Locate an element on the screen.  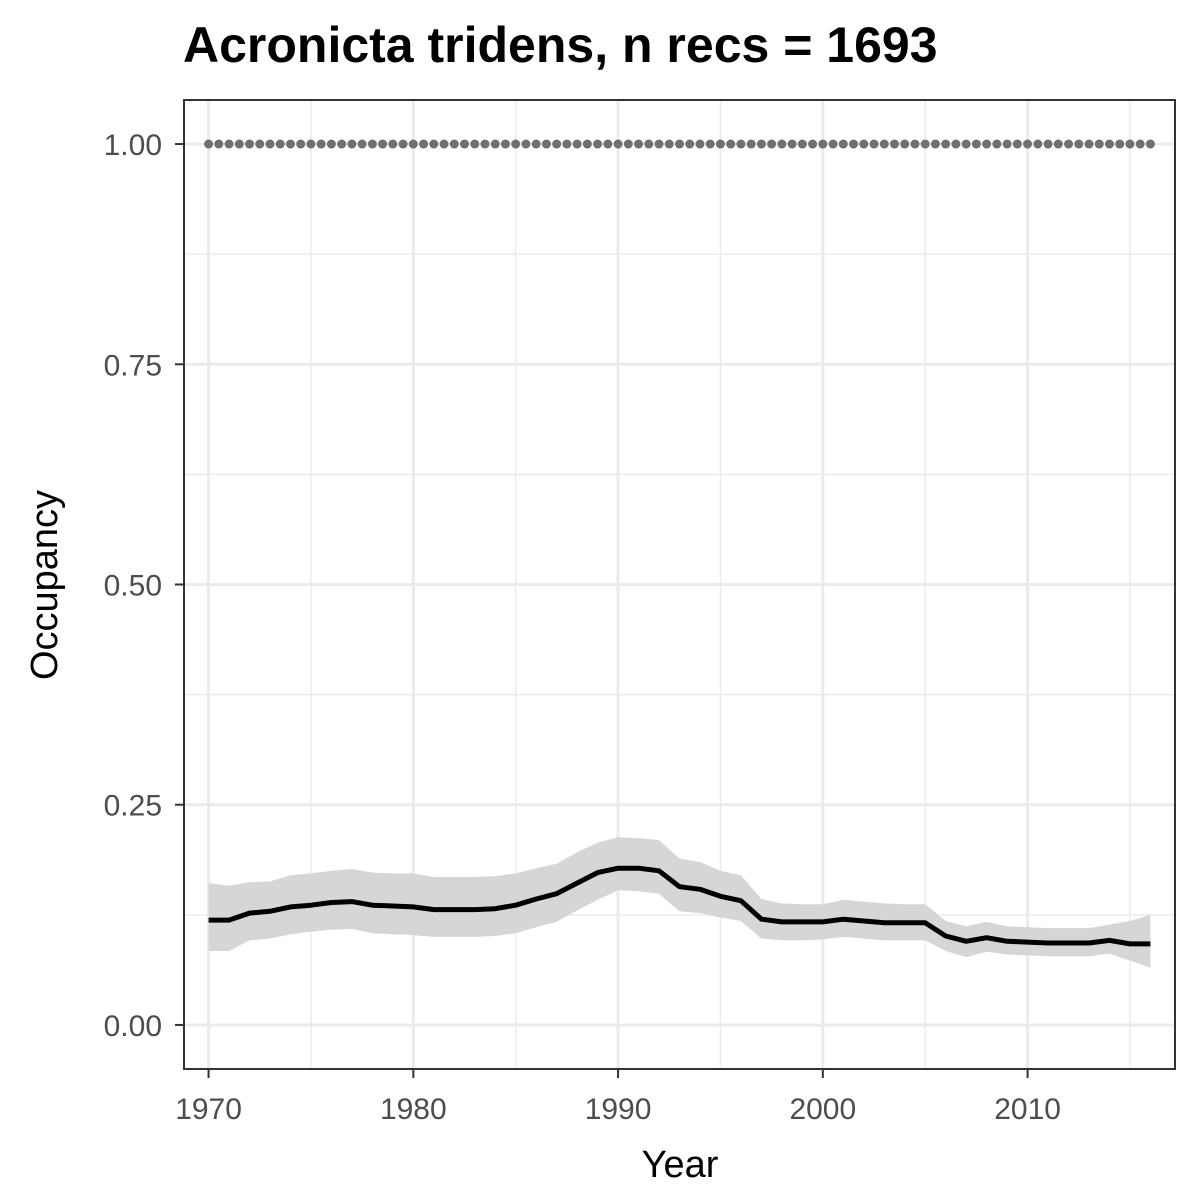
x-tick-label: 2000 is located at coordinates (822, 1109).